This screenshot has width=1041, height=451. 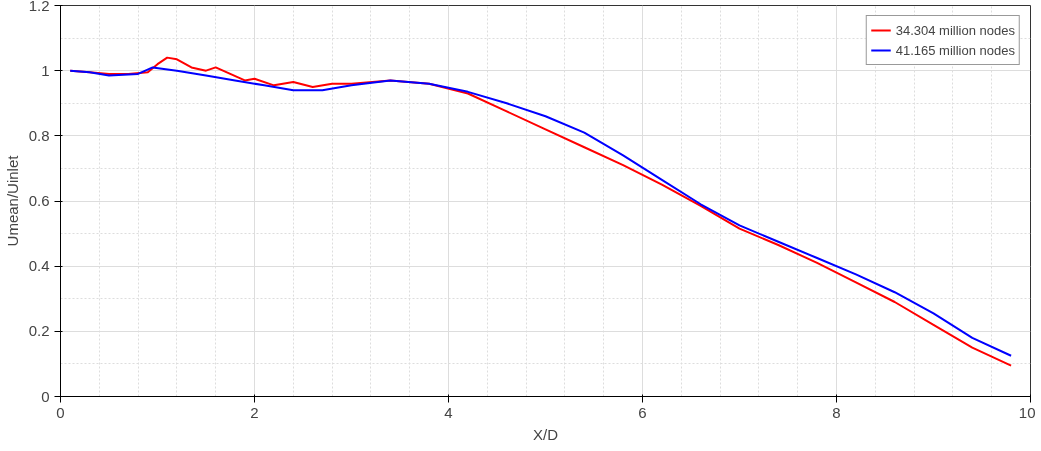 What do you see at coordinates (1027, 412) in the screenshot?
I see `x-tick-label: 10` at bounding box center [1027, 412].